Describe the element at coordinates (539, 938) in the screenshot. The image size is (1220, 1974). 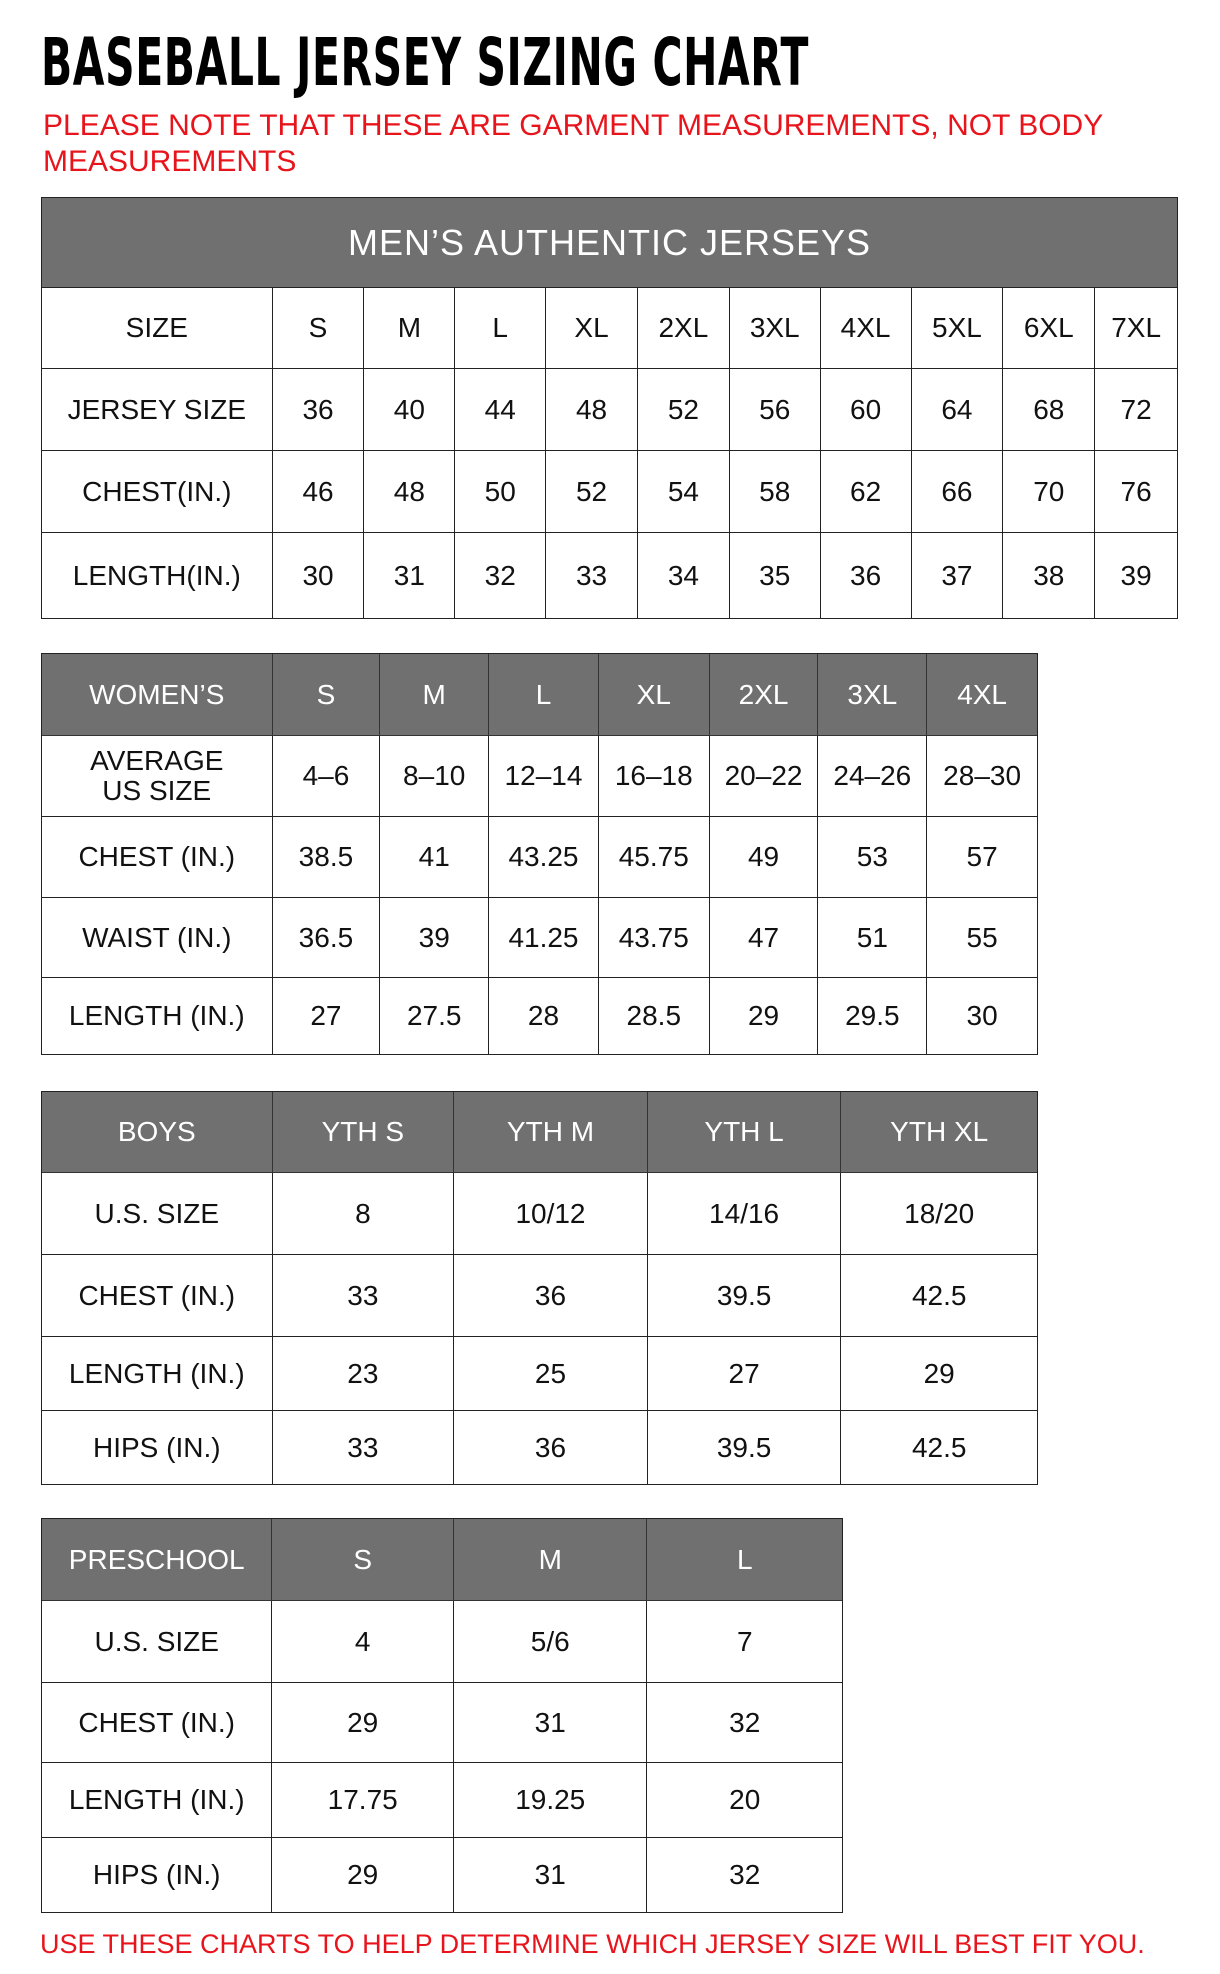
I see `womens-table-row: WAIST (IN.) 36.5 39 41.25 43.75 47 51 55` at that location.